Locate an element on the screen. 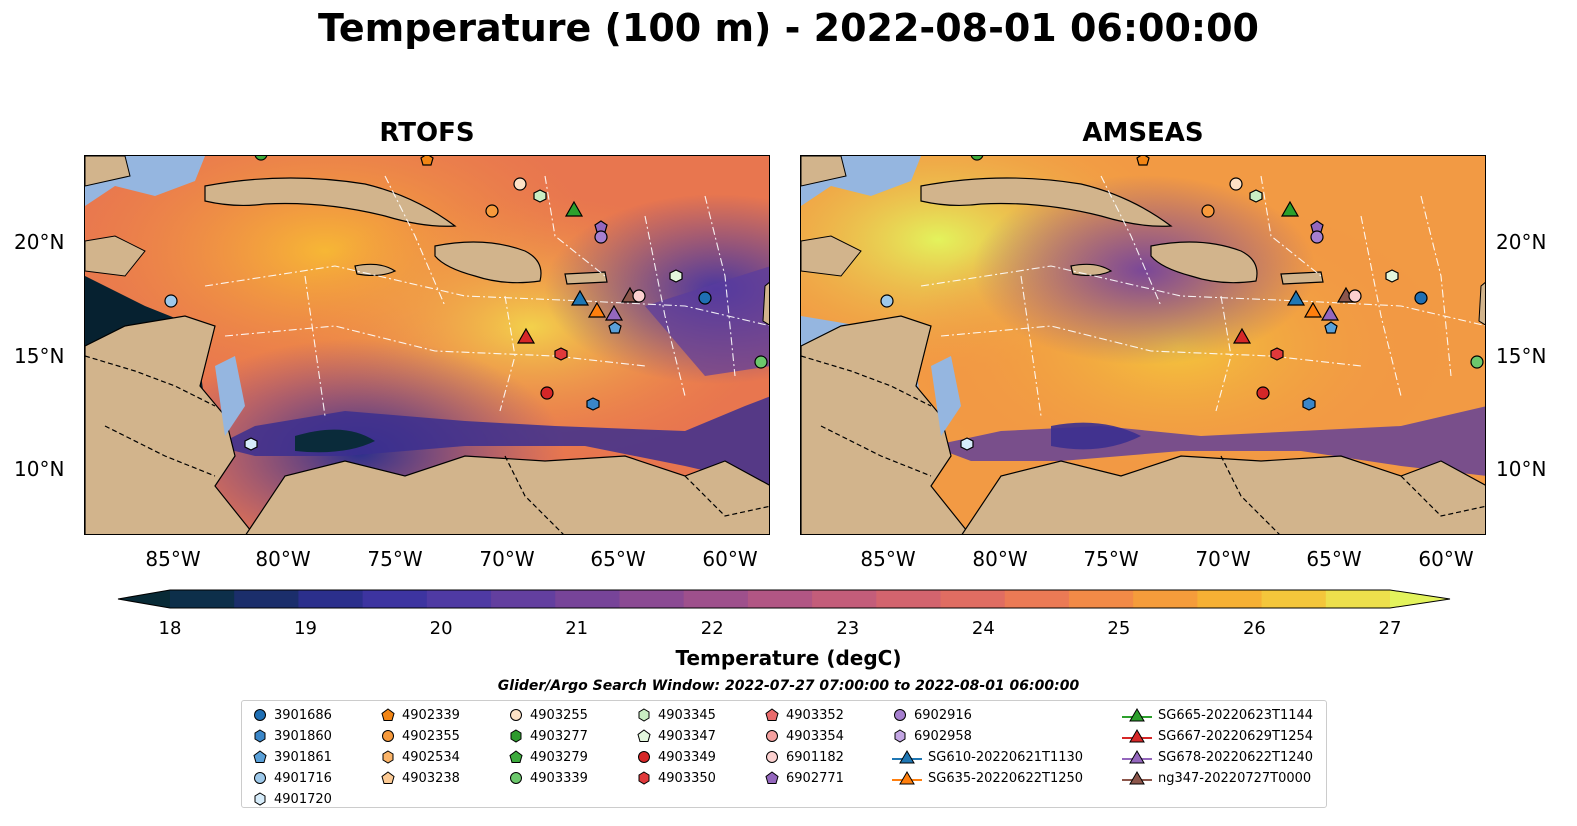 The height and width of the screenshot is (826, 1577). legend-item: 3901686 is located at coordinates (292, 715).